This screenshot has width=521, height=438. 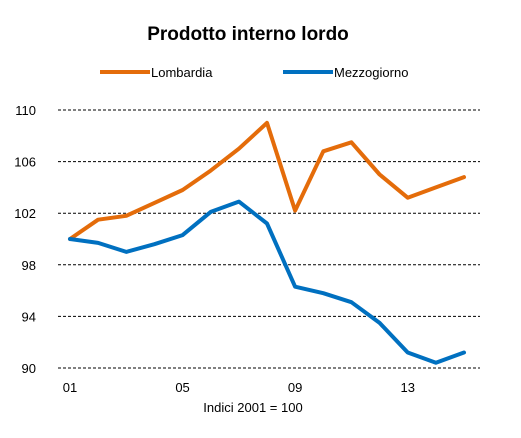 I want to click on x-tick-label: 09, so click(x=295, y=387).